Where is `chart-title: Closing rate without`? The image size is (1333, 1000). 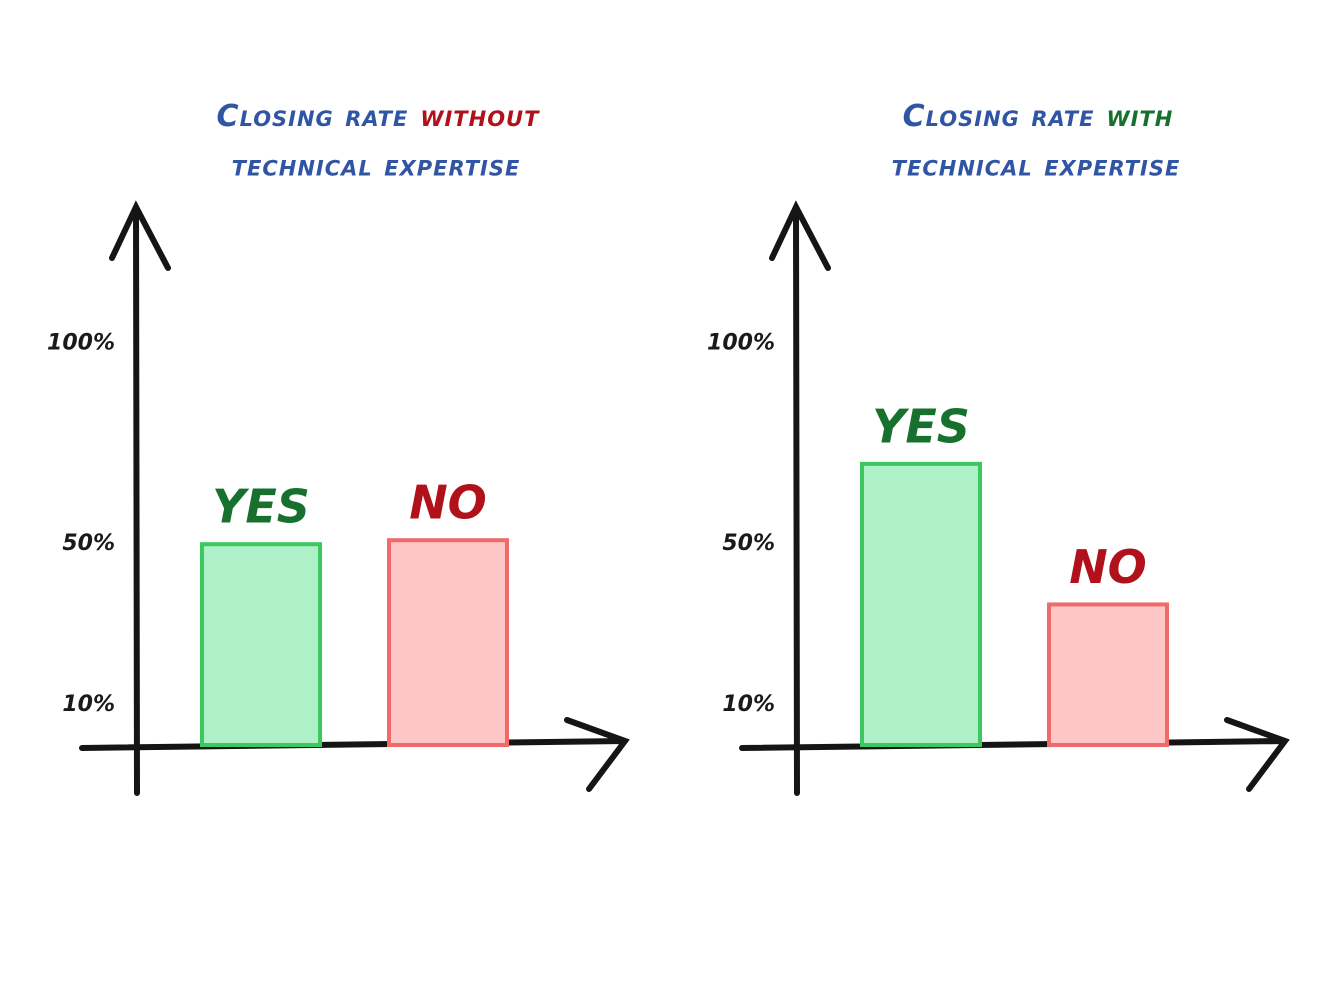 chart-title: Closing rate without is located at coordinates (379, 116).